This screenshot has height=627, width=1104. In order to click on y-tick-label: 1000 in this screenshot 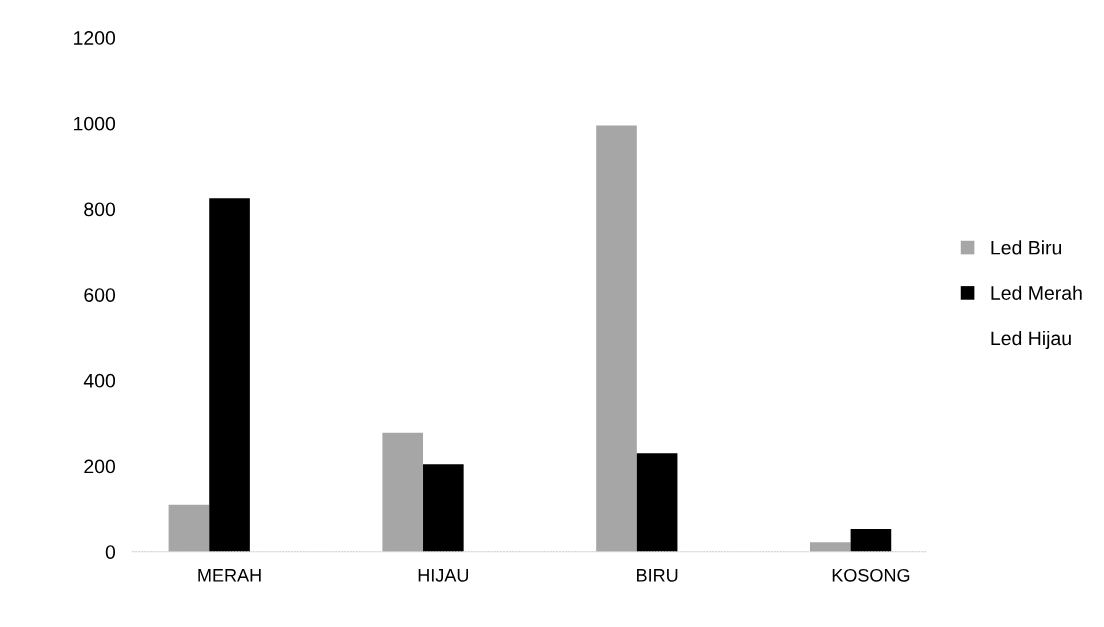, I will do `click(95, 123)`.